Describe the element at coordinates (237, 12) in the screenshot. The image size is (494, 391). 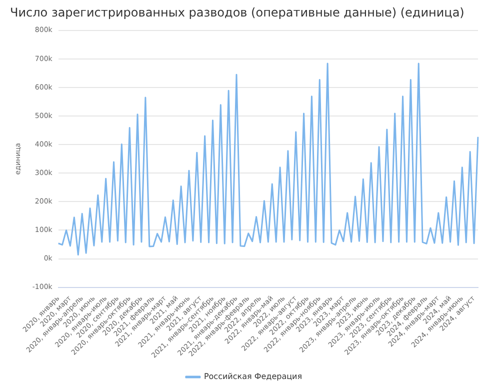
I see `chart-title: Число зарегистрированных разводов (оперативные данные) (единица)` at that location.